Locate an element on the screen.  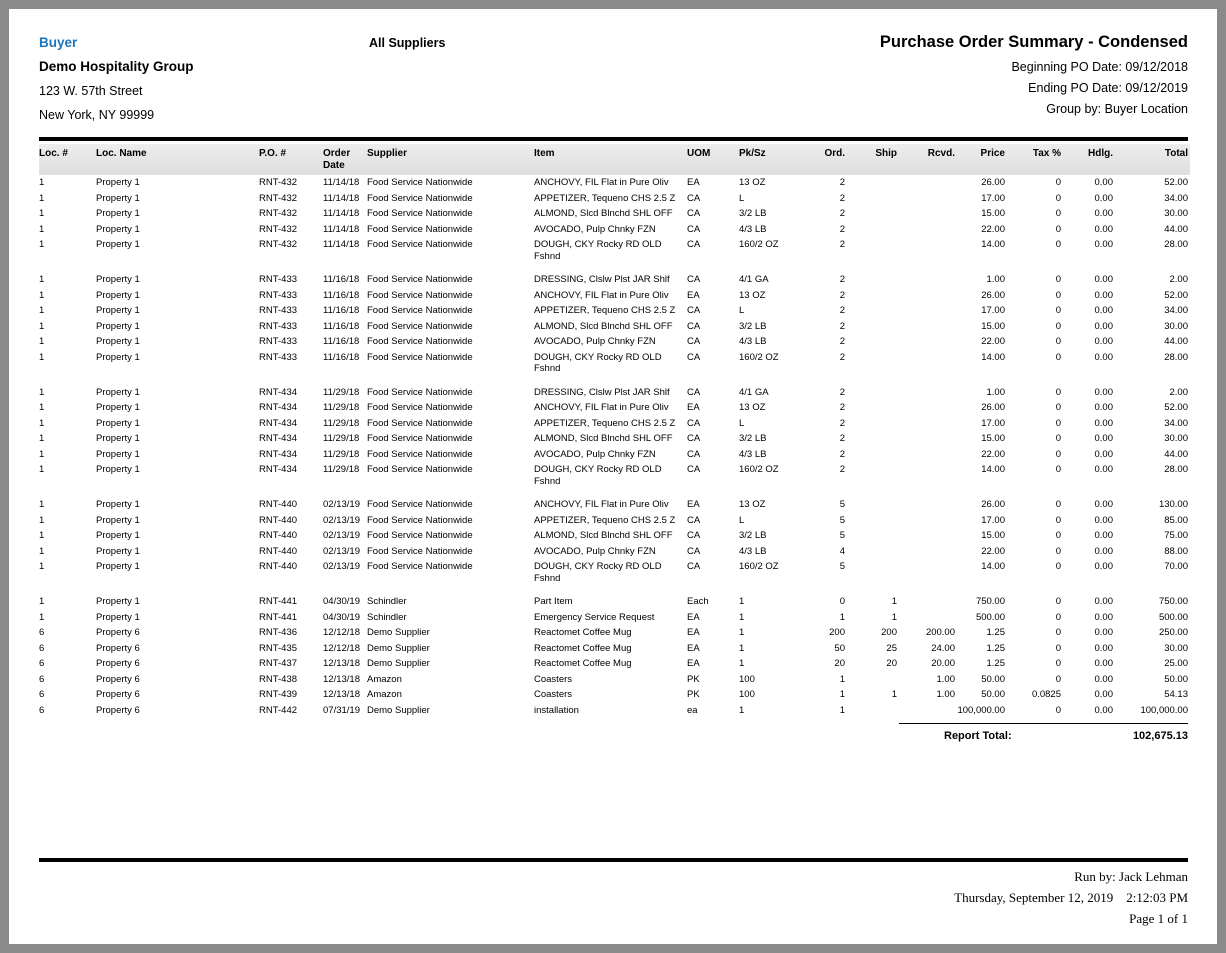
table-cell: Coasters is located at coordinates (553, 679).